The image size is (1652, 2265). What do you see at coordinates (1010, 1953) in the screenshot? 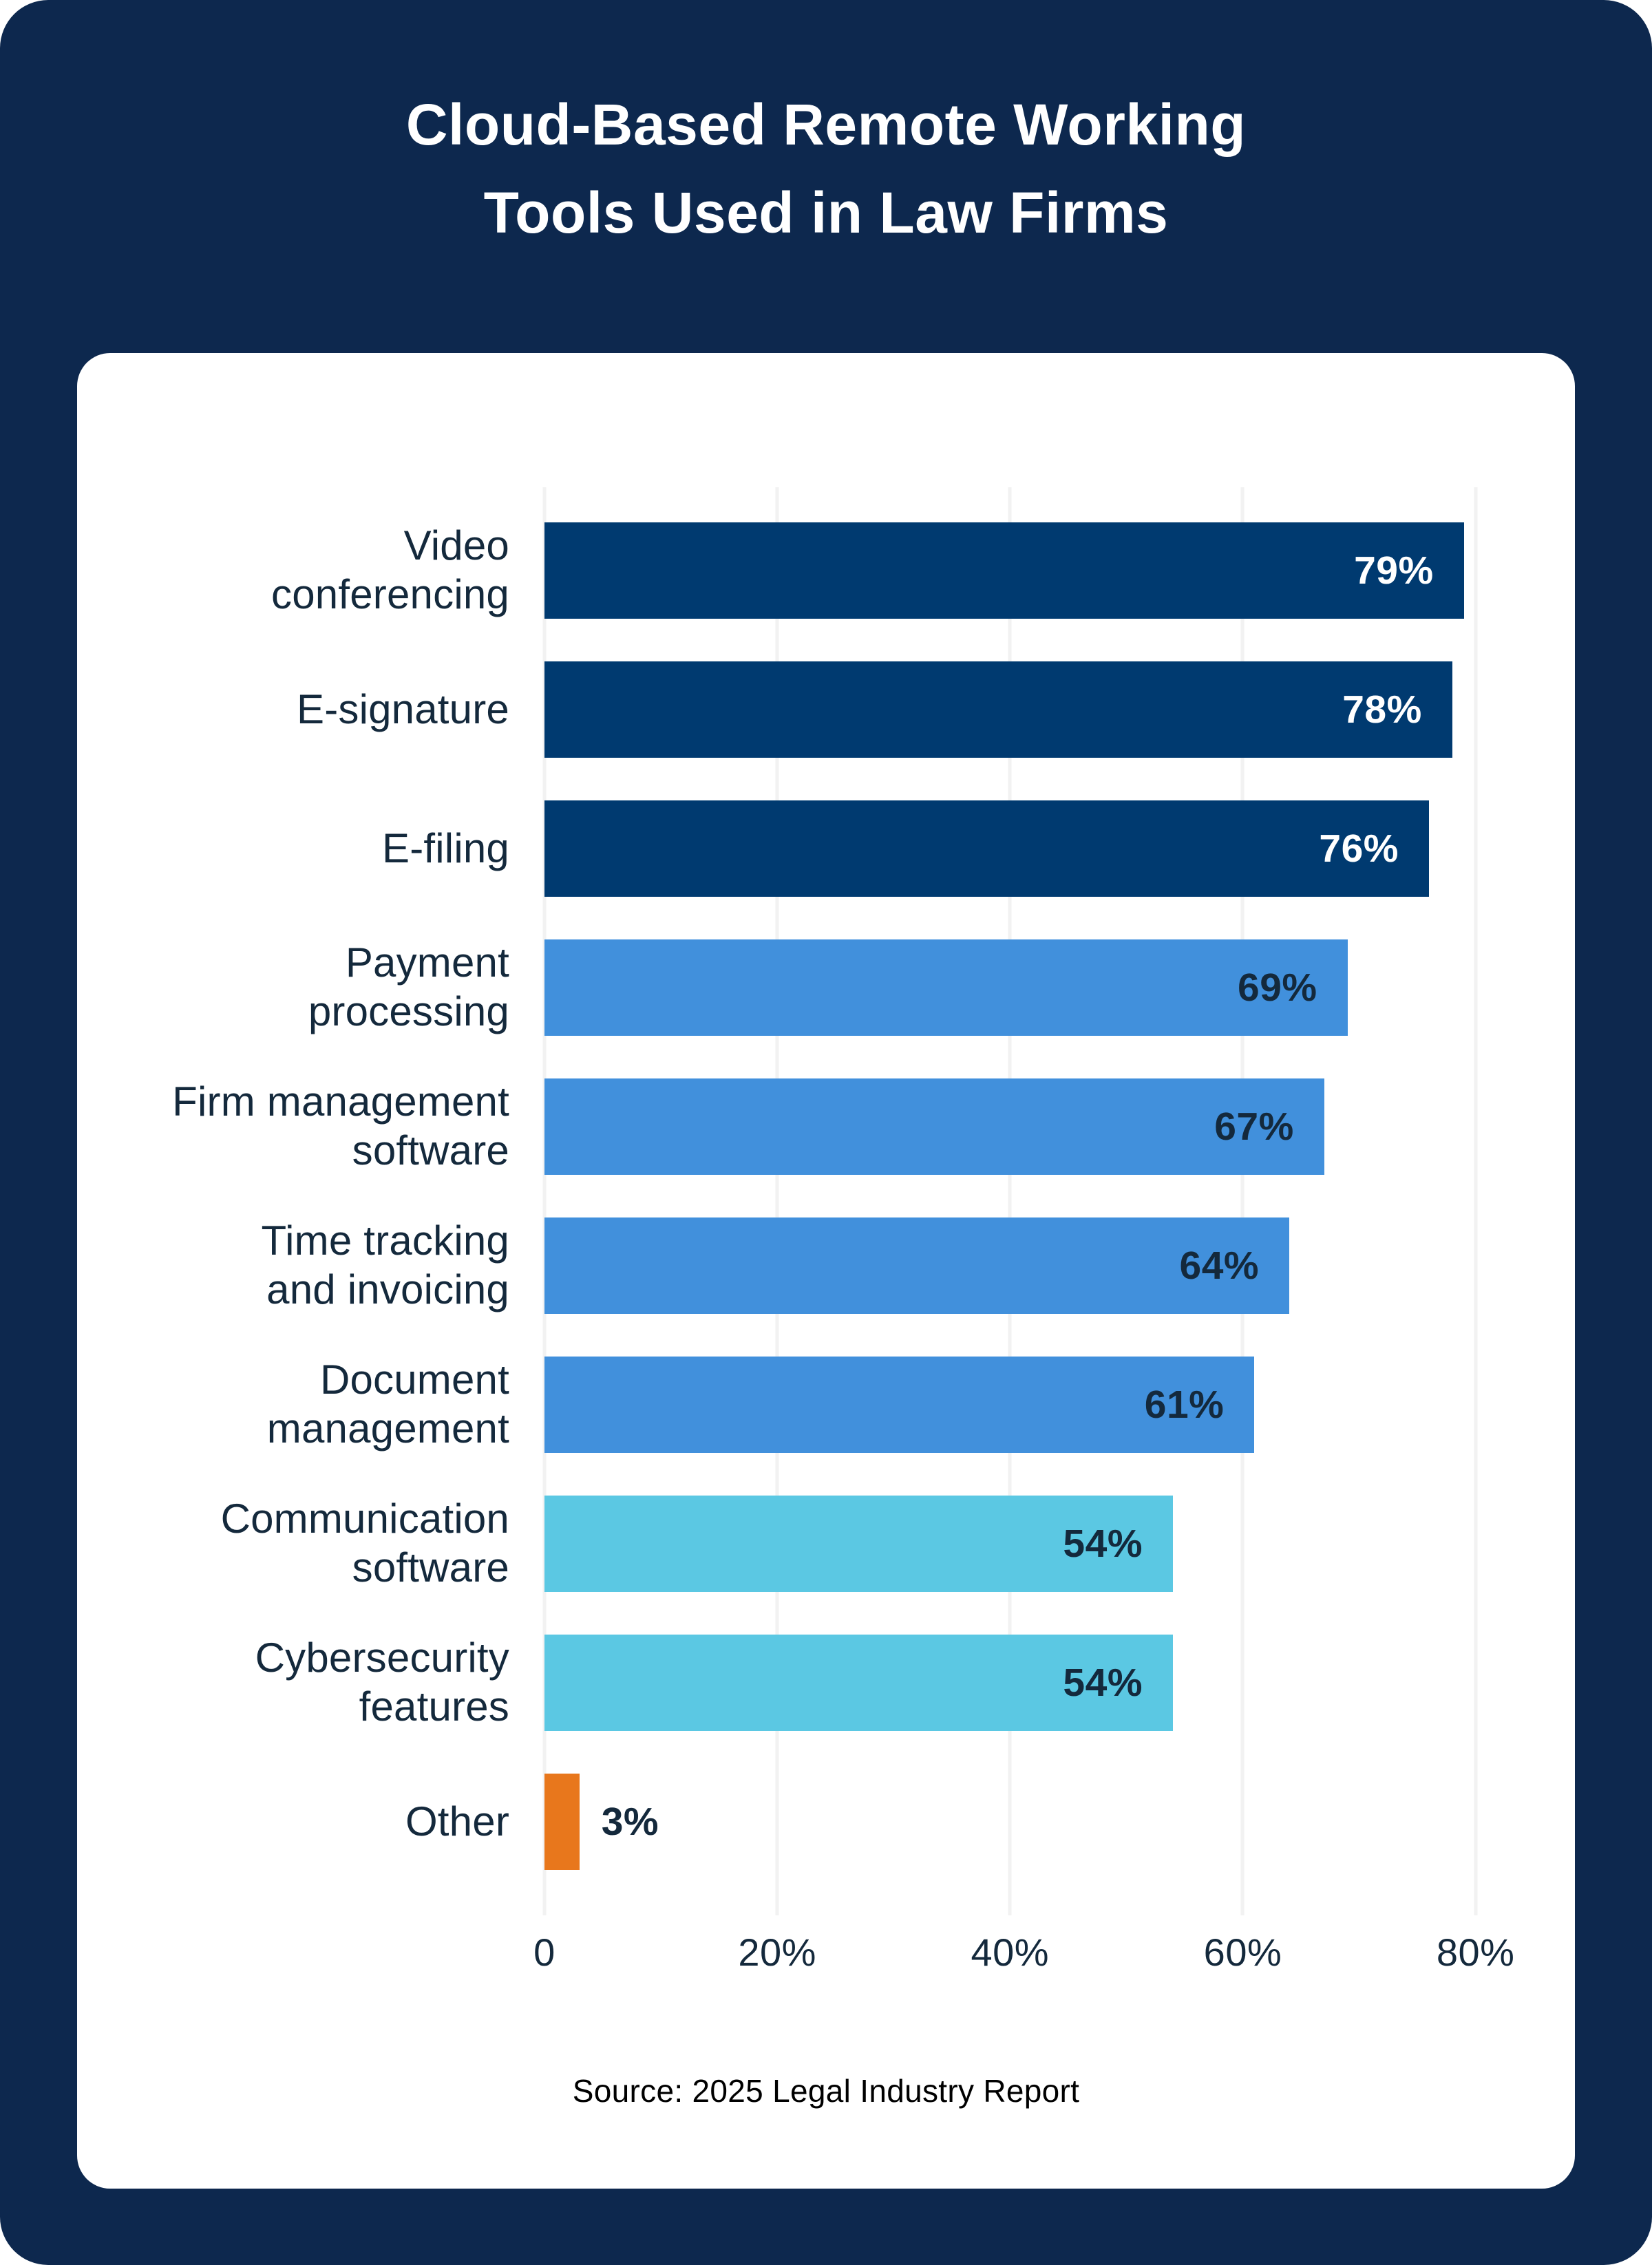
I see `axis-tick-label: 40%` at bounding box center [1010, 1953].